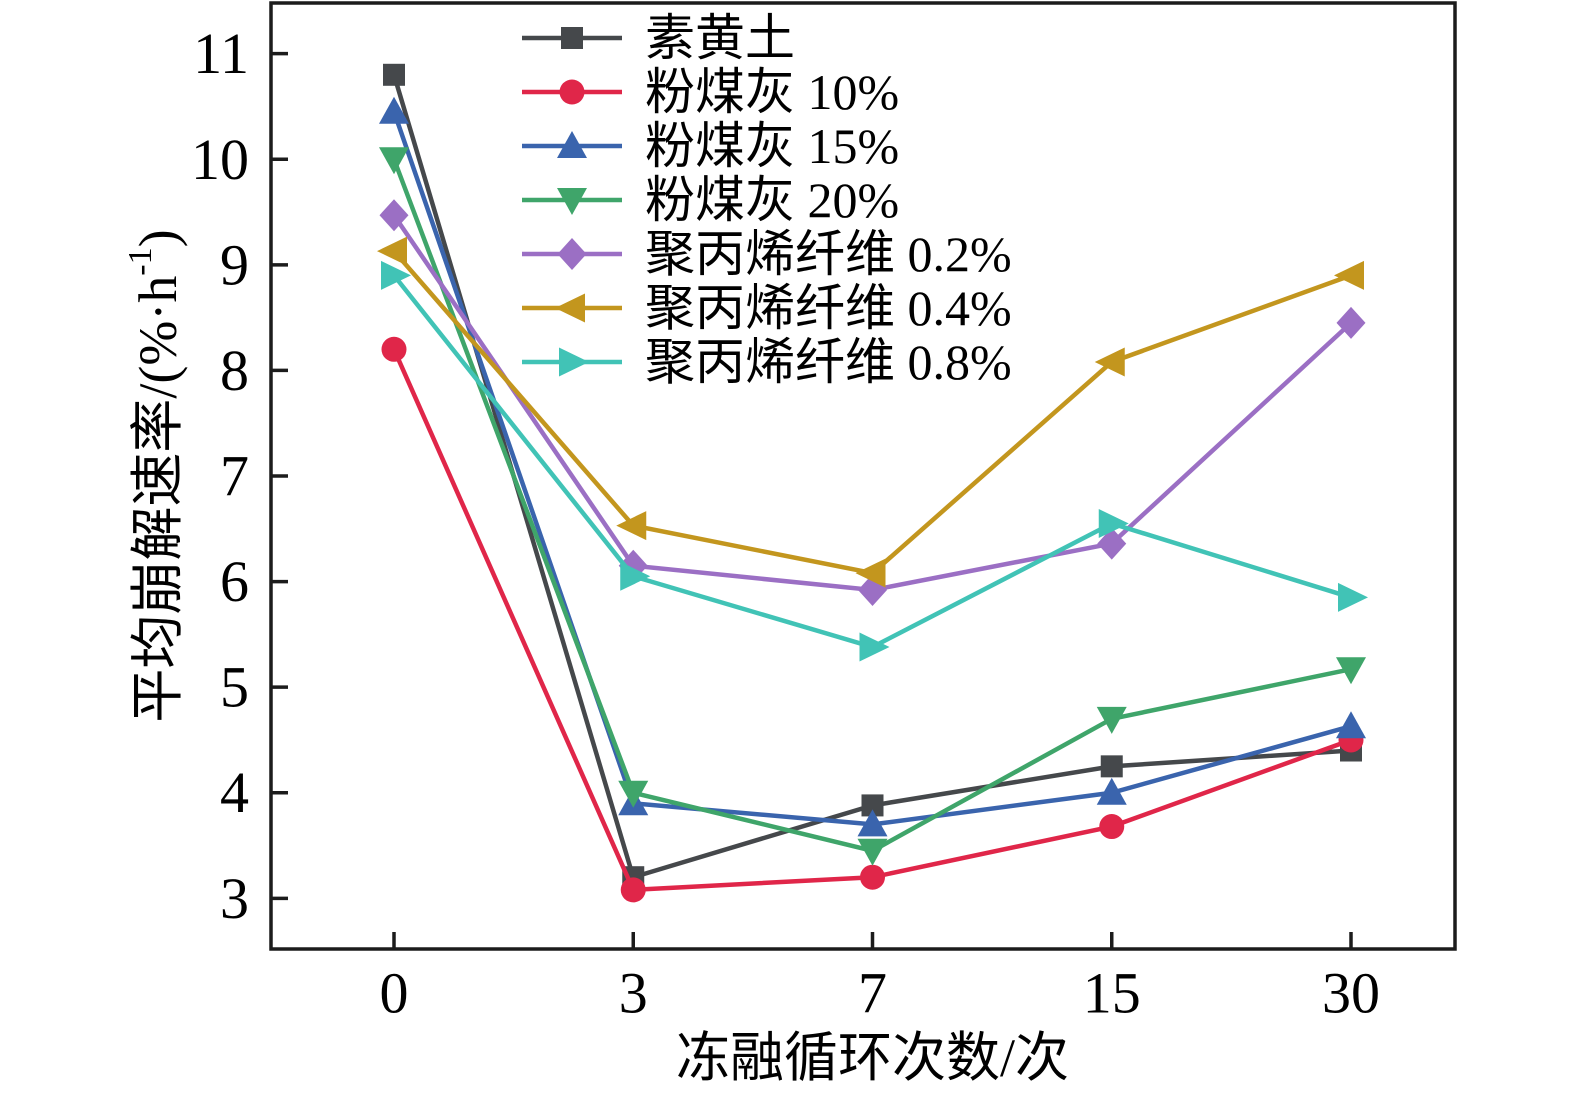 Image resolution: width=1575 pixels, height=1111 pixels. What do you see at coordinates (234, 581) in the screenshot?
I see `y-tick-label: 6` at bounding box center [234, 581].